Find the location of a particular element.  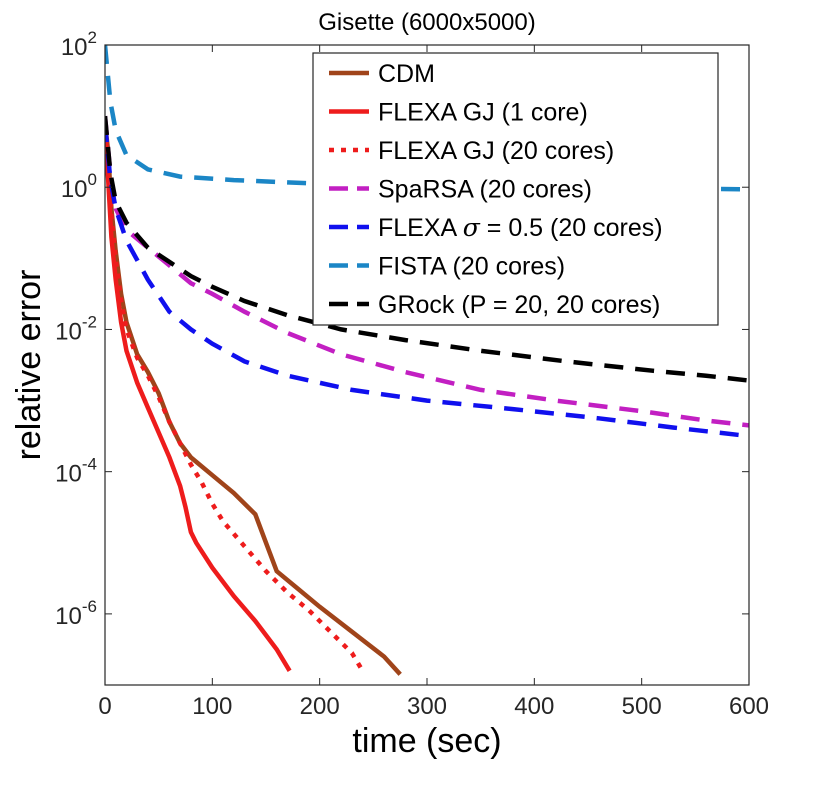

x-axis-label: time (sec) is located at coordinates (426, 741).